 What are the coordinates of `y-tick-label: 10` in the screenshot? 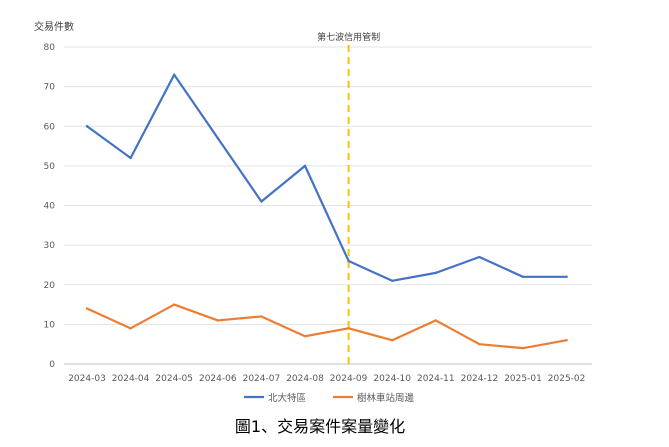 It's located at (50, 325).